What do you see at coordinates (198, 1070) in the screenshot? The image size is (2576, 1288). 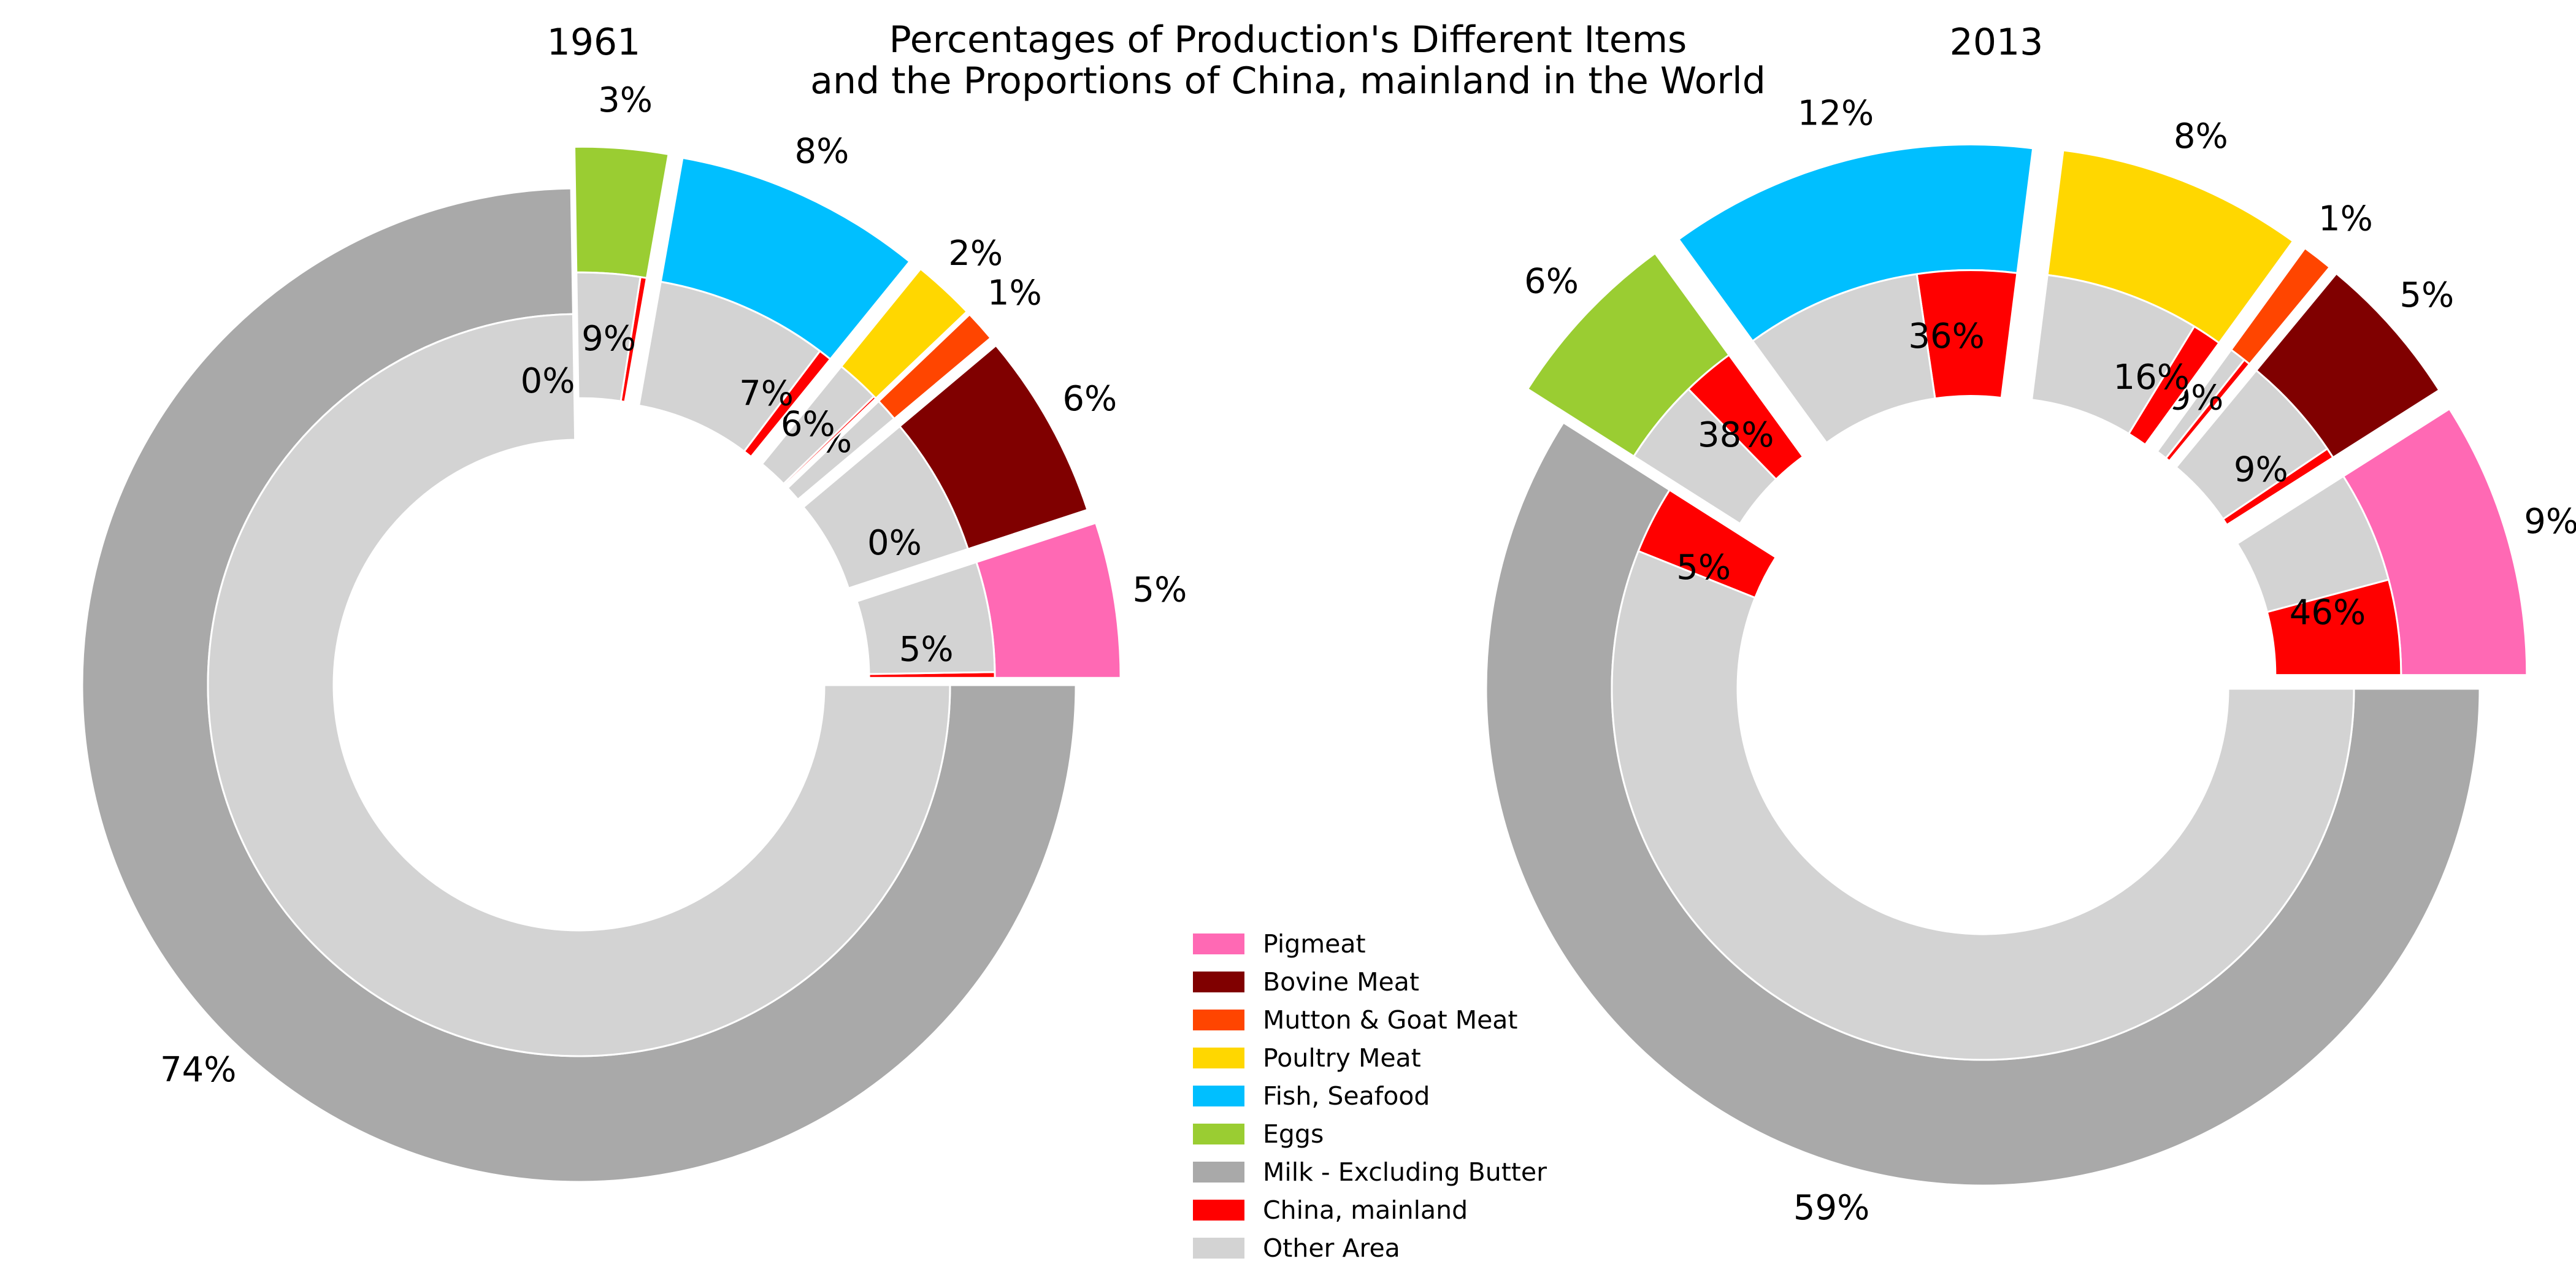 I see `outer-percent-label: 74%` at bounding box center [198, 1070].